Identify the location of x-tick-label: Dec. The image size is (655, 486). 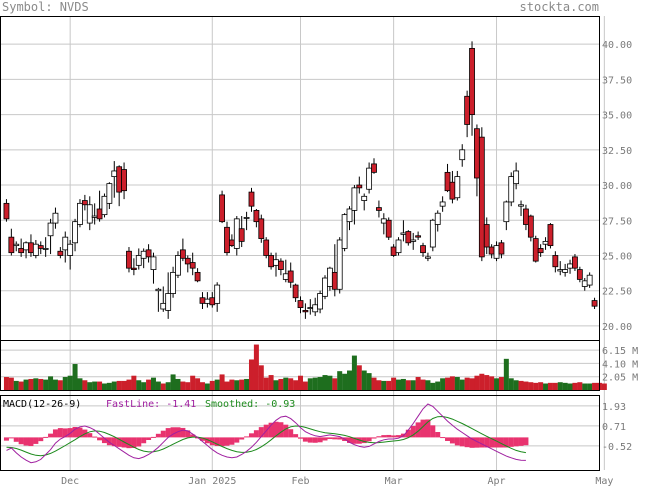
(70, 481).